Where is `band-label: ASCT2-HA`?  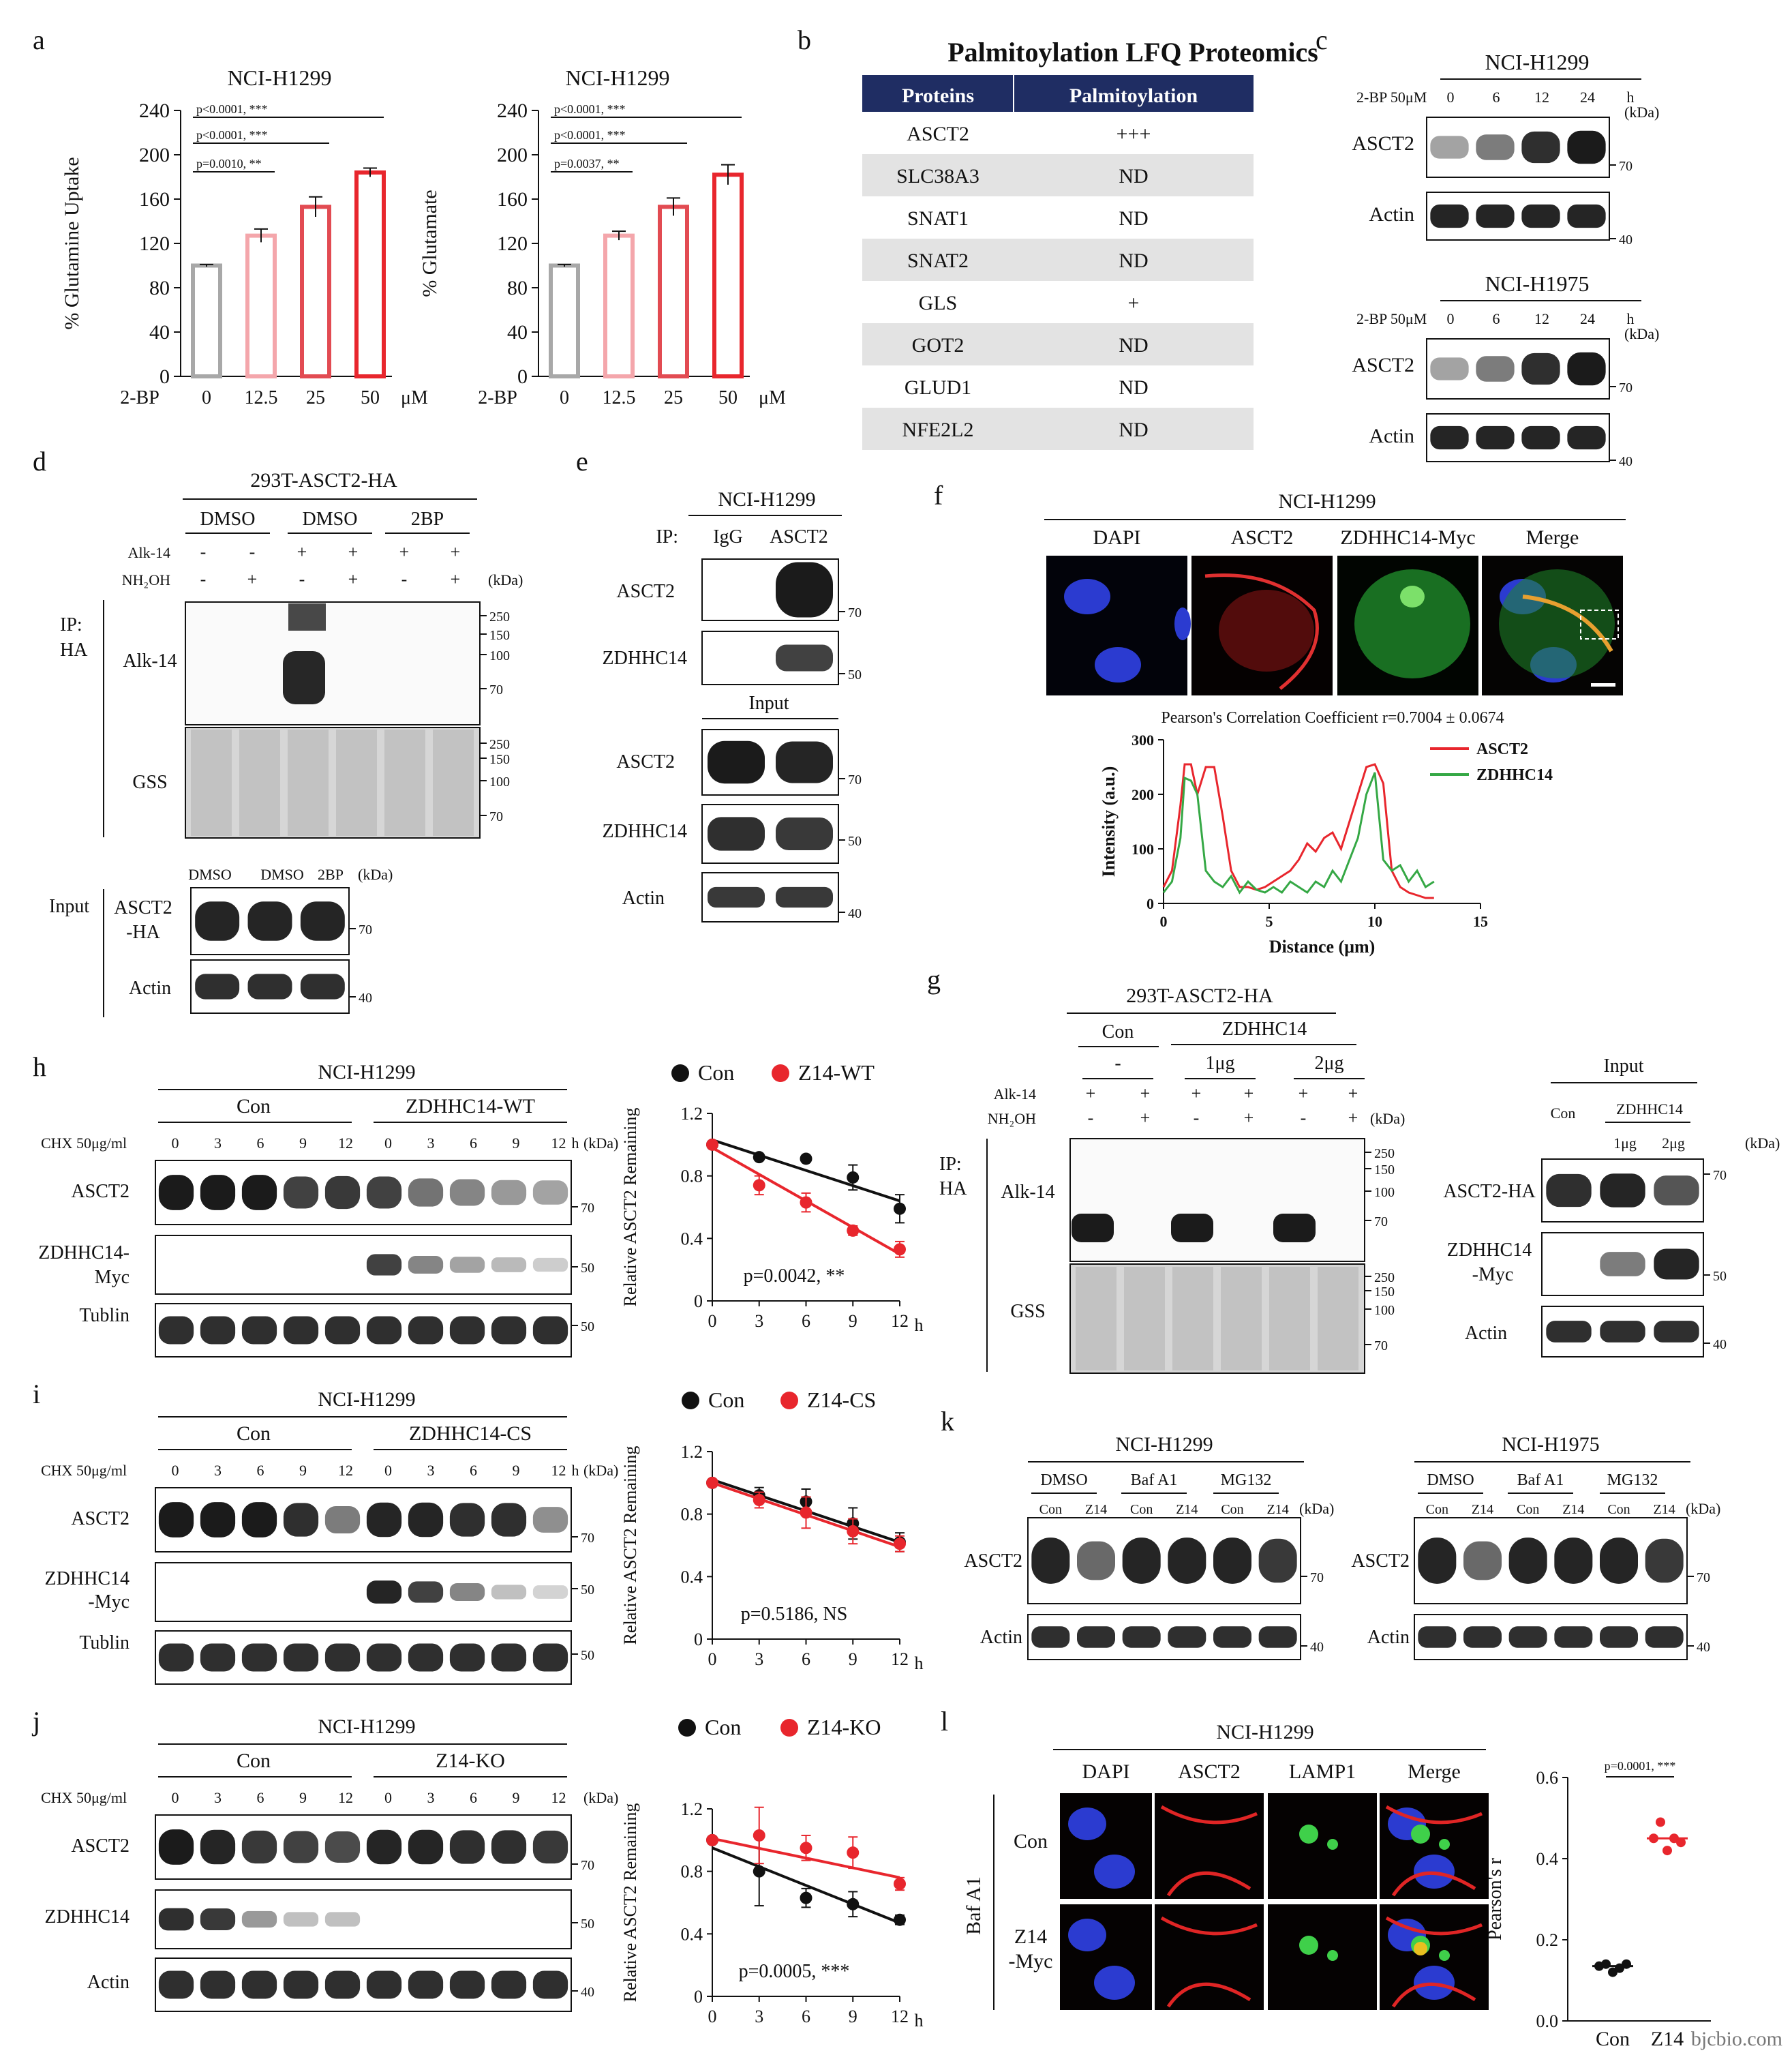 band-label: ASCT2-HA is located at coordinates (1489, 1191).